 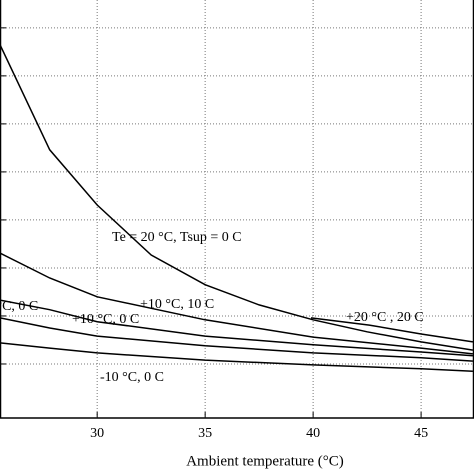 I want to click on curve-label: 0 °C, 0 C, so click(x=19, y=306).